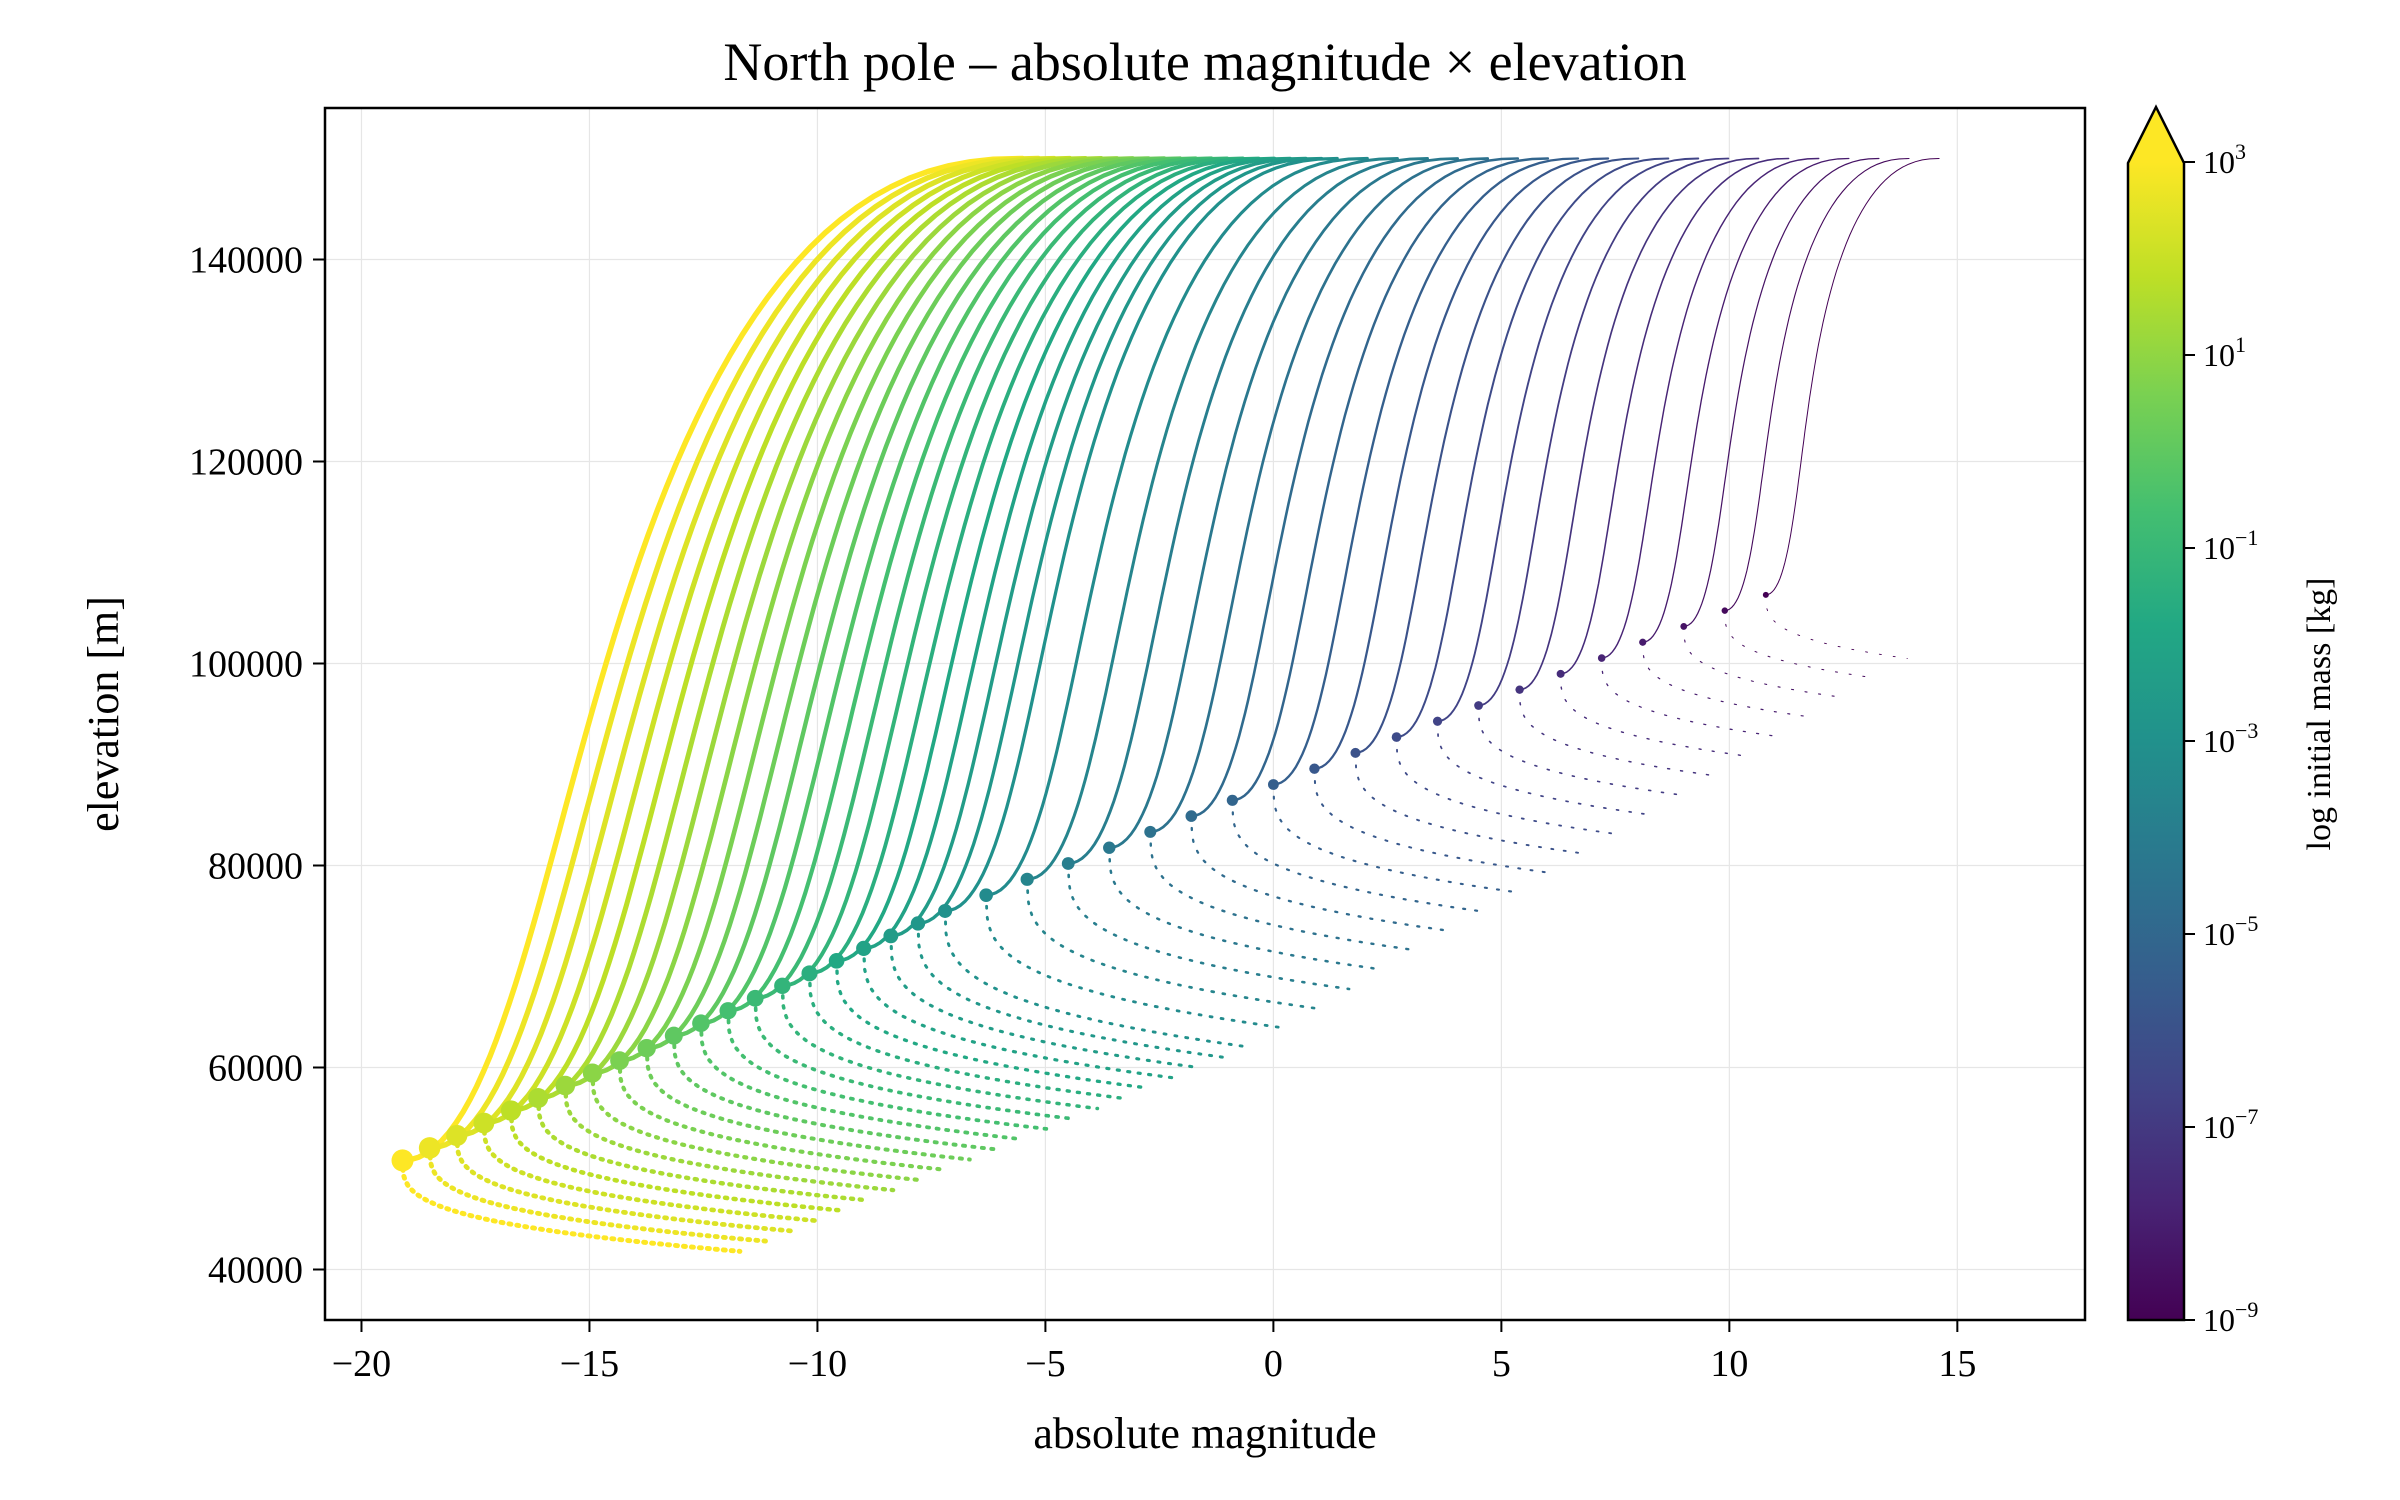 The height and width of the screenshot is (1500, 2400). Describe the element at coordinates (1273, 1364) in the screenshot. I see `x-tick-label: 0` at that location.